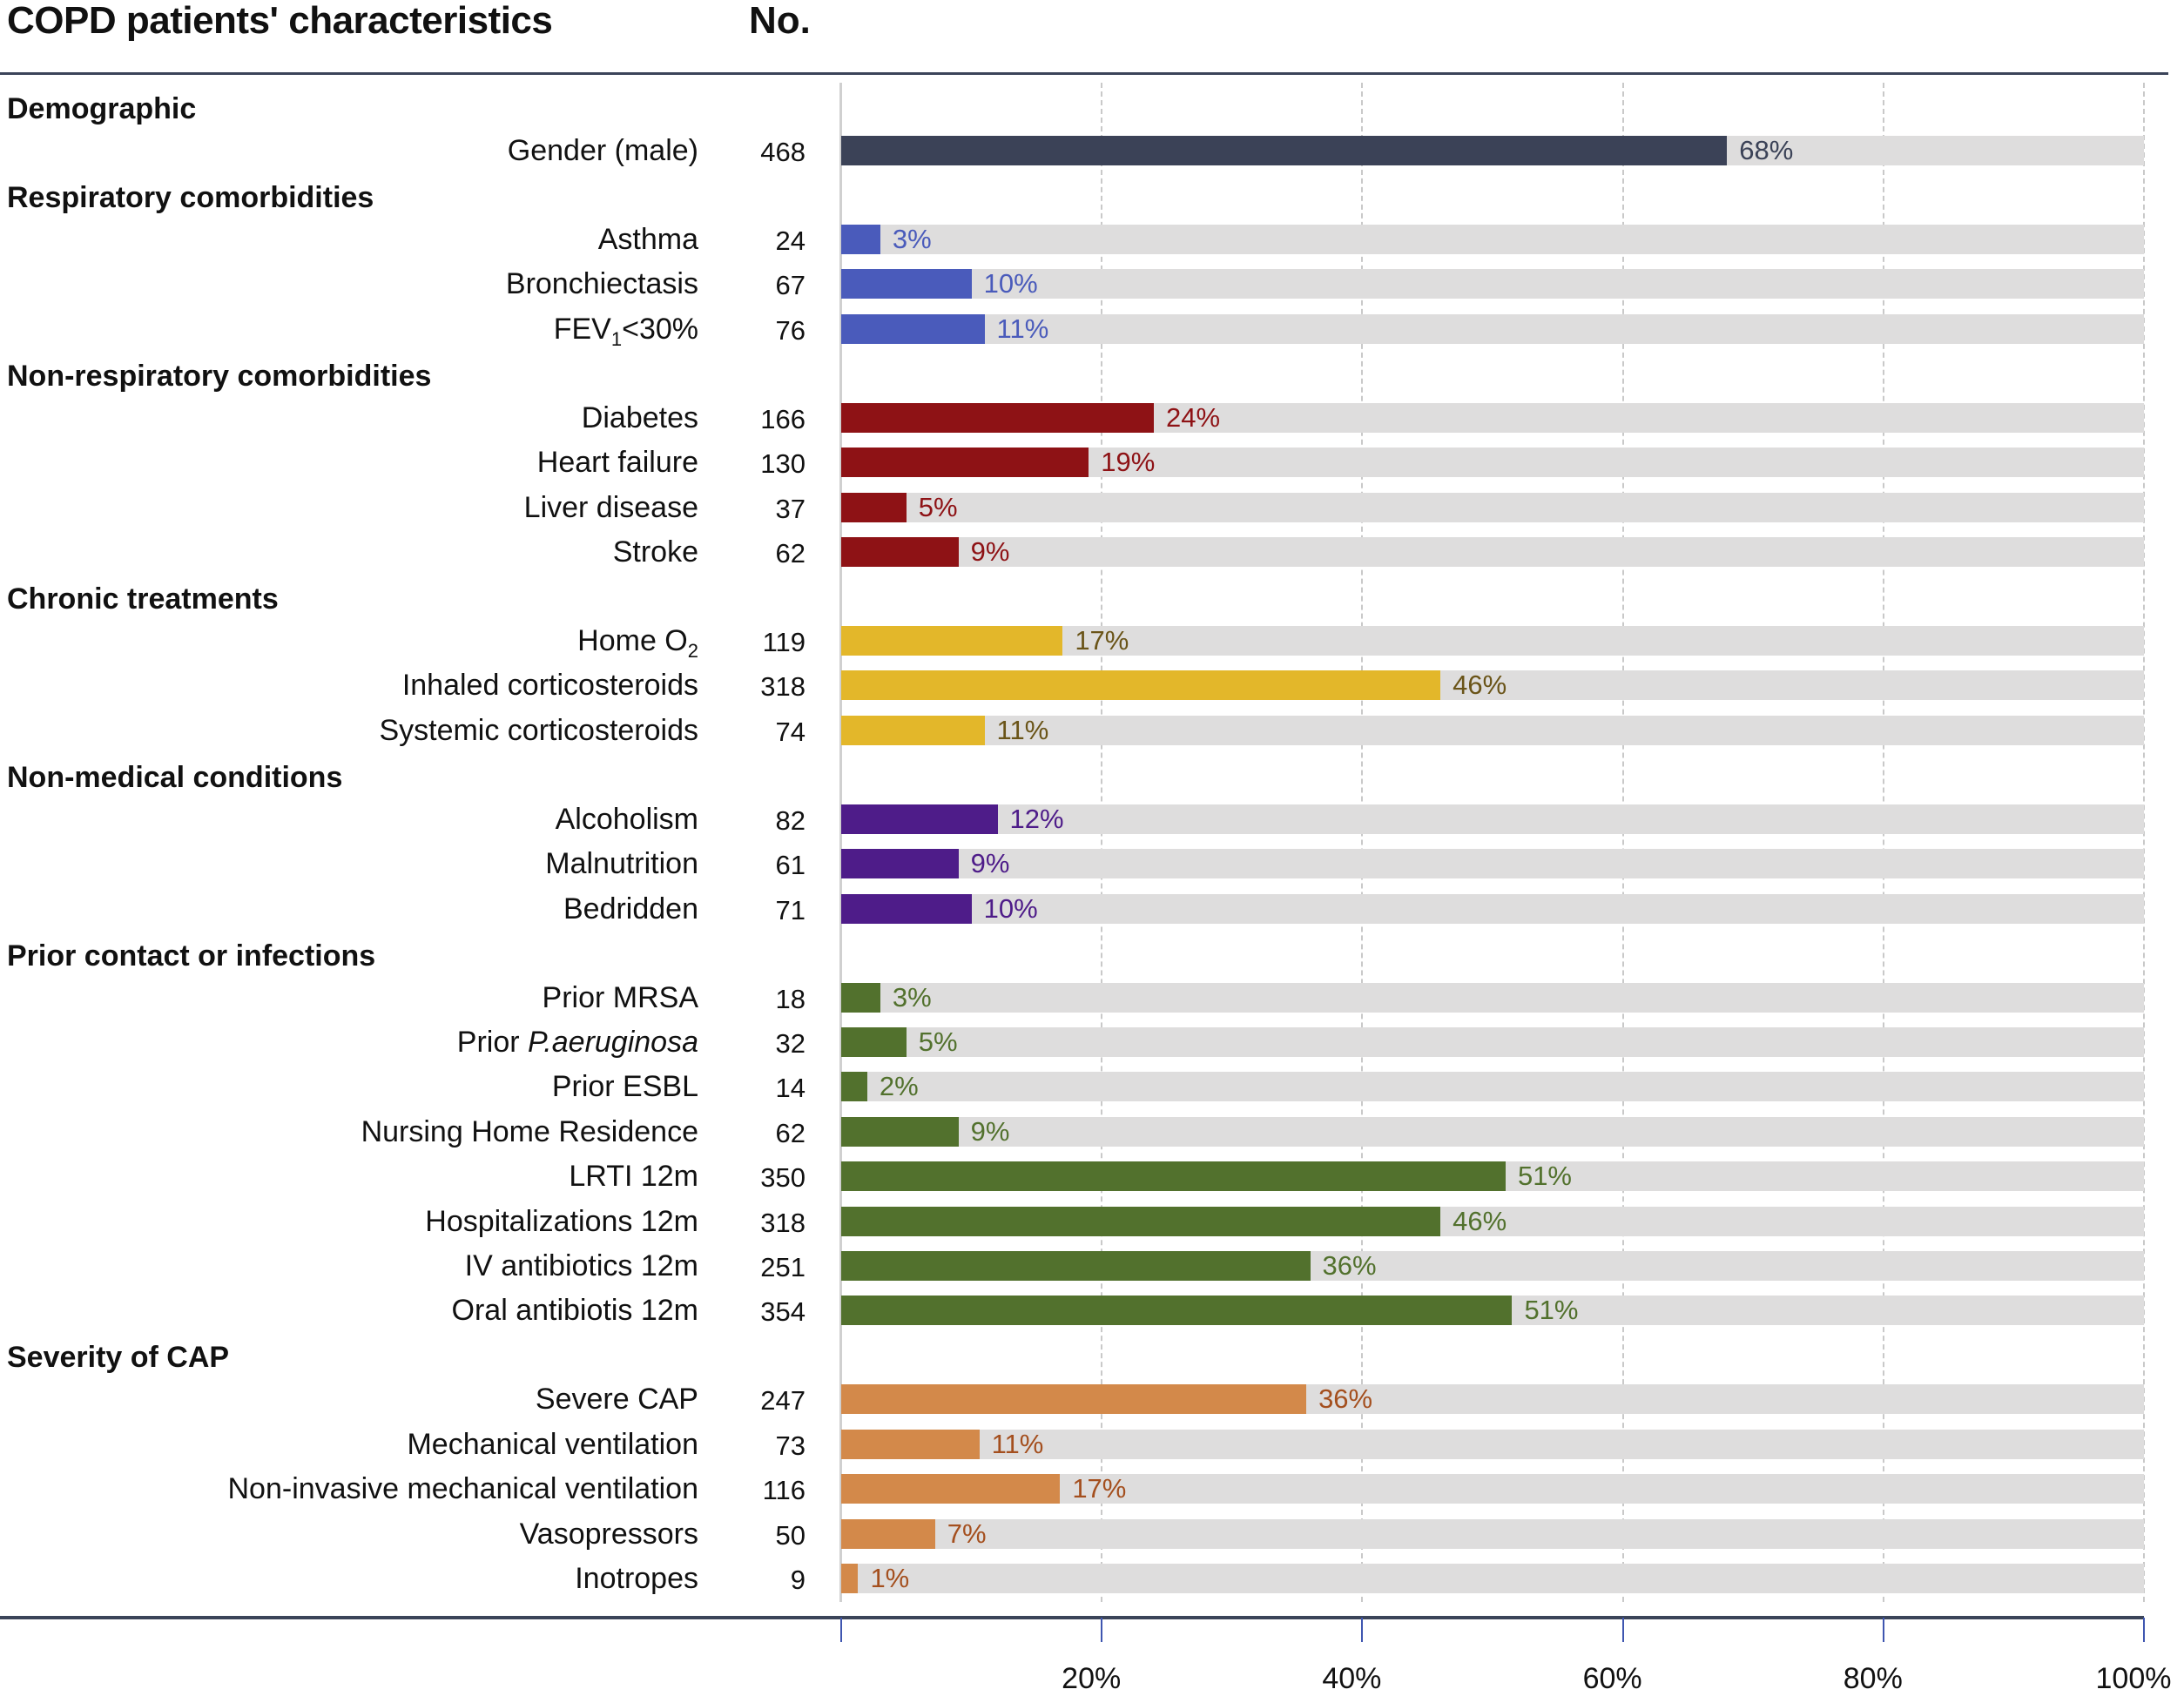 This screenshot has width=2184, height=1696. Describe the element at coordinates (1492, 1578) in the screenshot. I see `bar-track: 1%` at that location.